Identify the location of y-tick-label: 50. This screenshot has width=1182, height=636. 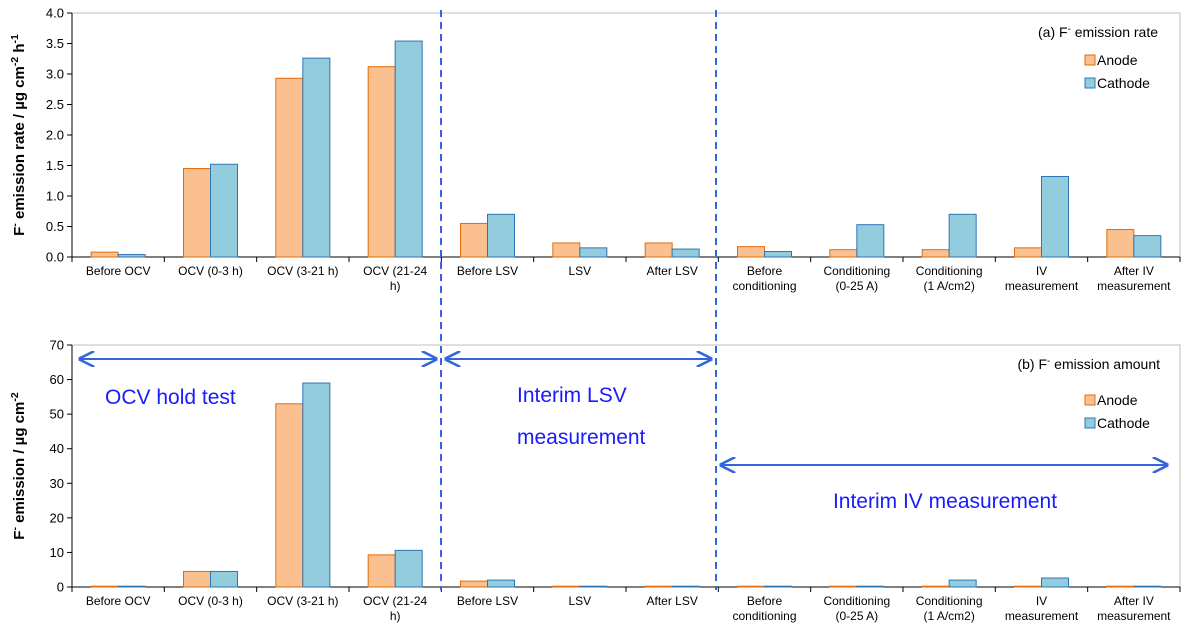
(57, 414).